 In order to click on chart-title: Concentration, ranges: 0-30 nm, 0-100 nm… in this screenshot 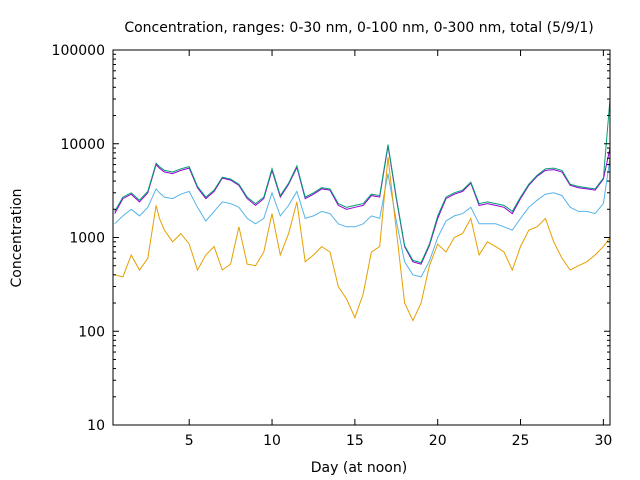, I will do `click(358, 28)`.